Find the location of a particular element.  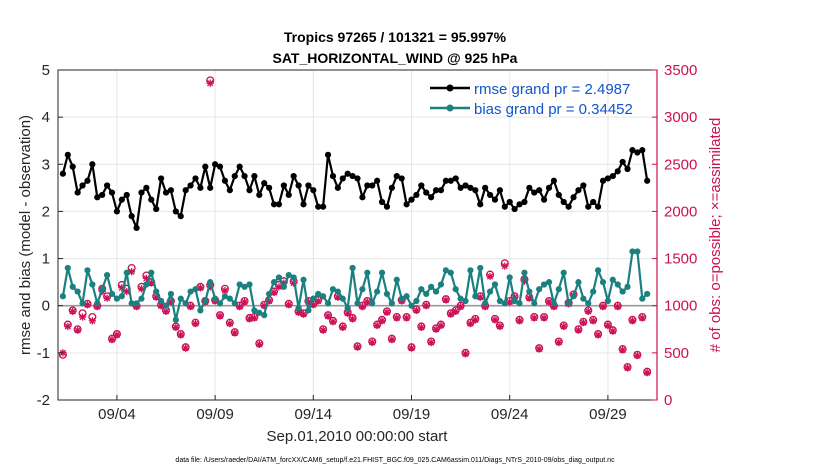

y-right-tick-label-4: 2000 is located at coordinates (680, 211).